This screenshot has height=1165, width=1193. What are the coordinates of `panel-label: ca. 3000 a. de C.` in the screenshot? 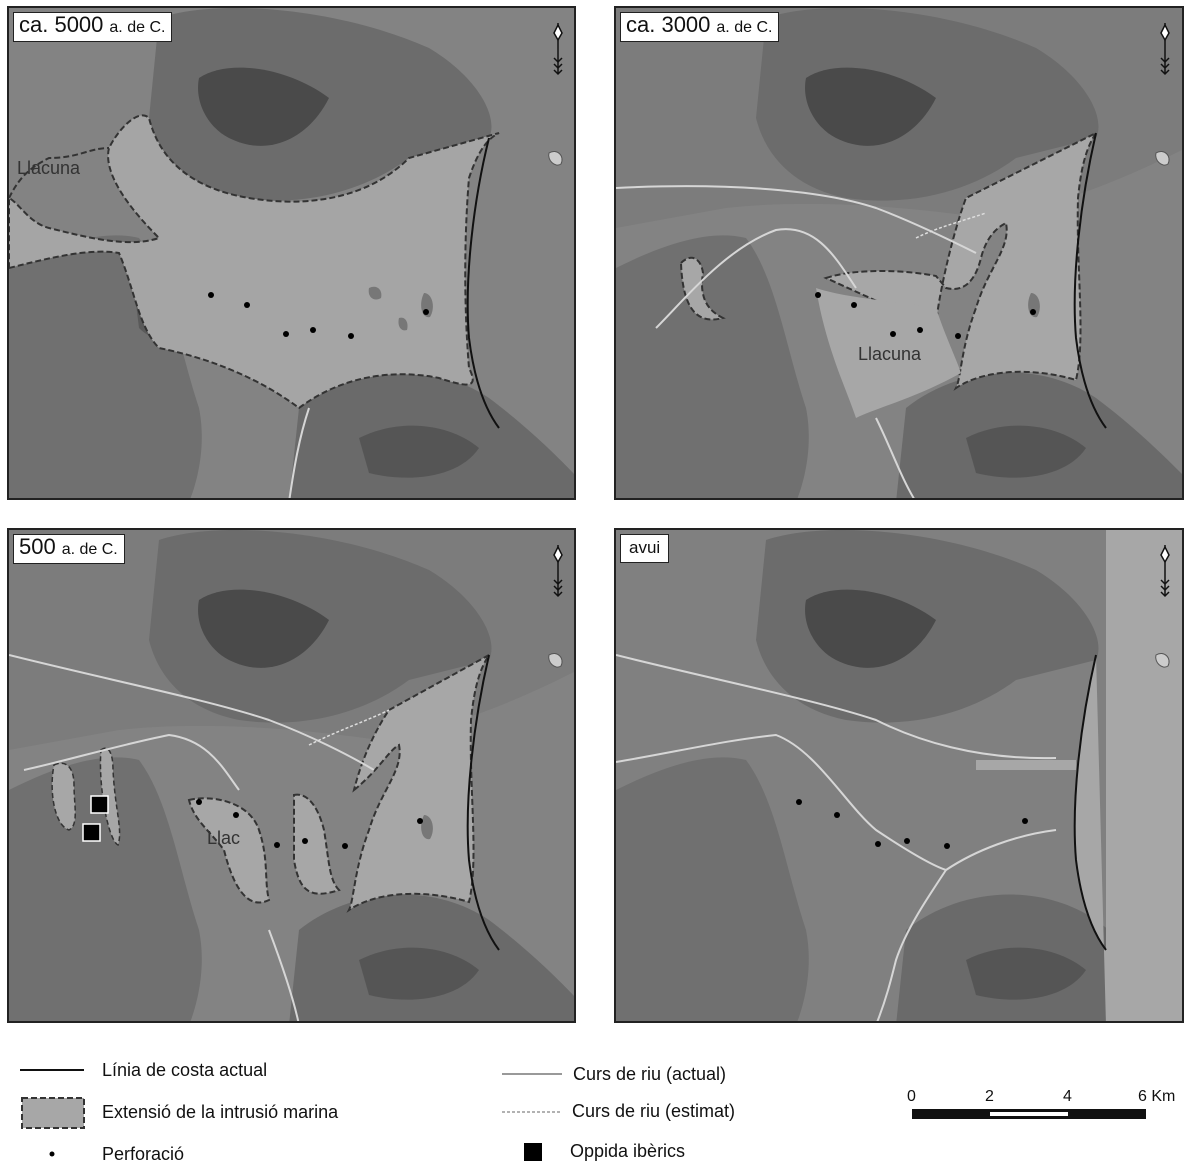 It's located at (700, 27).